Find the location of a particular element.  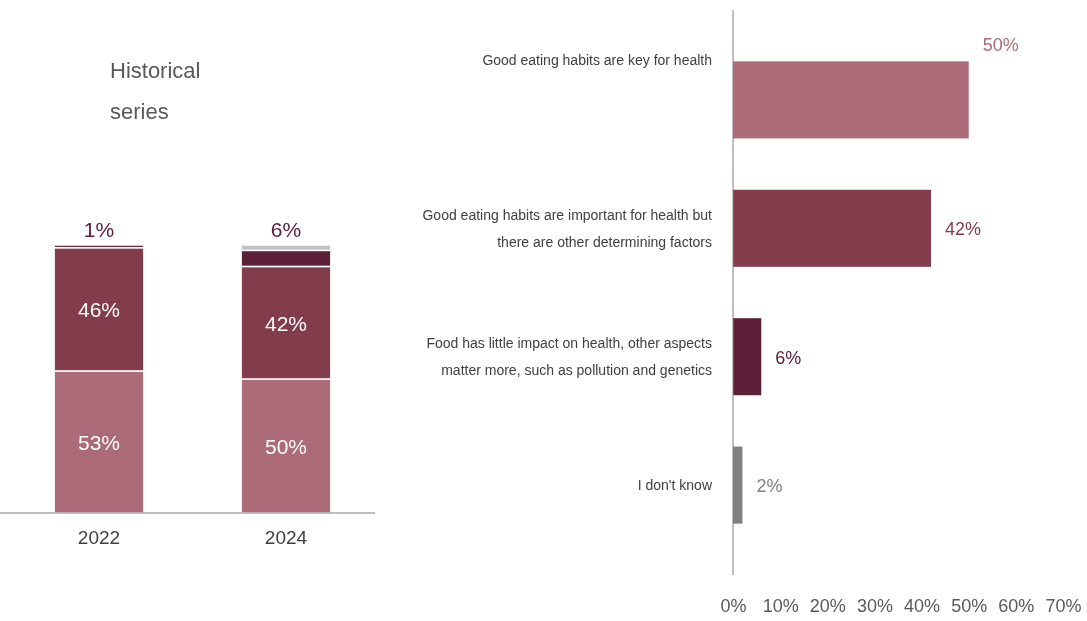

y-tick-label: Good eating habits are key for health is located at coordinates (597, 59).